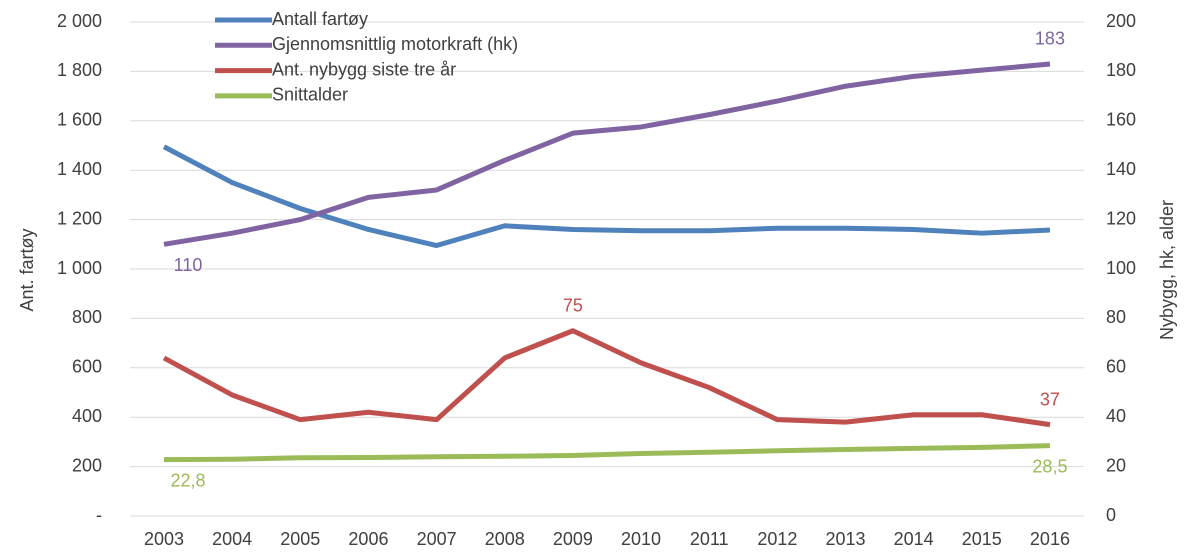 Image resolution: width=1185 pixels, height=558 pixels. I want to click on x-tick-label: 2012, so click(777, 539).